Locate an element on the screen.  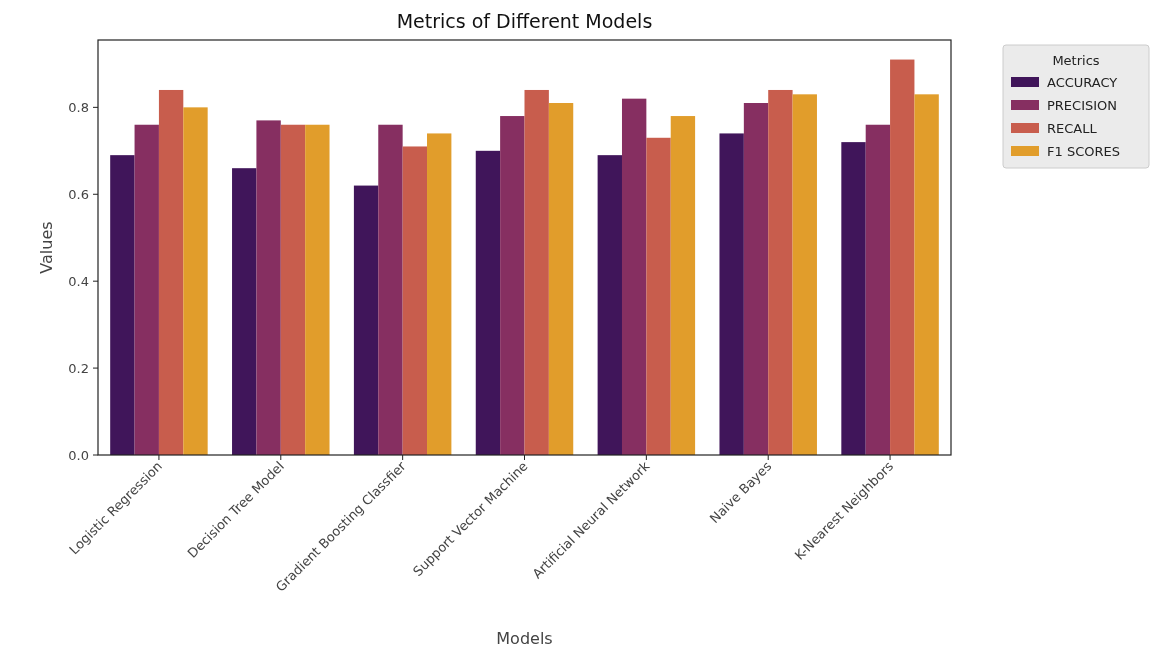
y-tick-label: 0.6 is located at coordinates (78, 194).